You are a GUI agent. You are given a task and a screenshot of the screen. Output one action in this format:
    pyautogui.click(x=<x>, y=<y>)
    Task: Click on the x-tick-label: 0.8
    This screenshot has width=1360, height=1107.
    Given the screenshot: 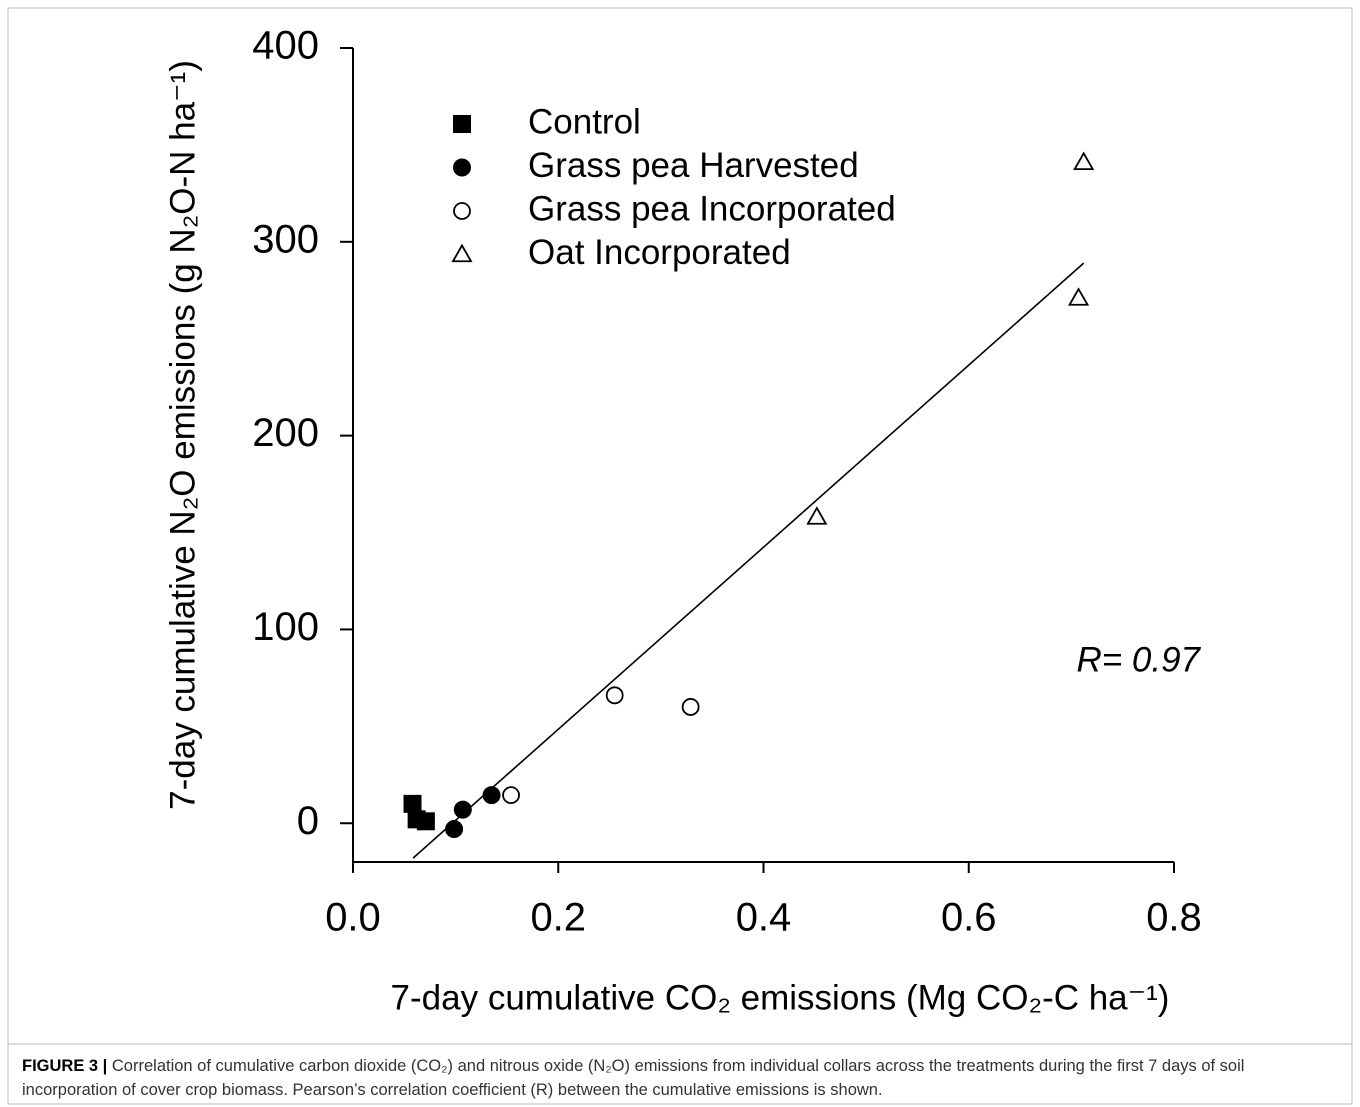 What is the action you would take?
    pyautogui.click(x=1174, y=918)
    